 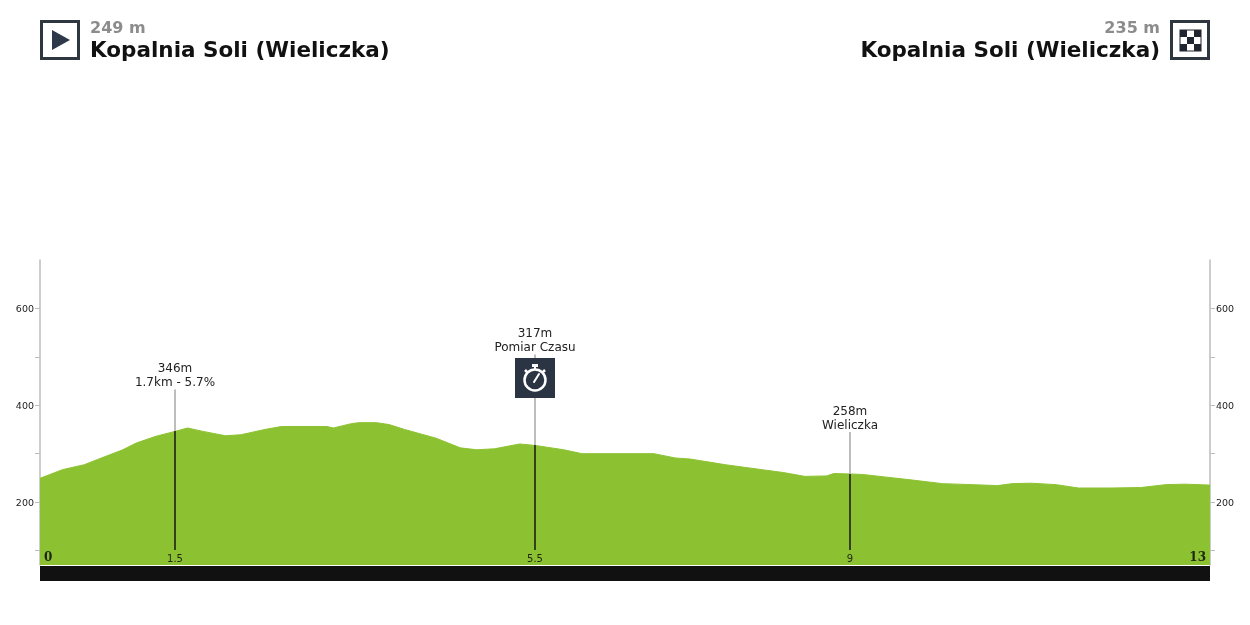 What do you see at coordinates (1225, 308) in the screenshot?
I see `y2-tick-label: 600` at bounding box center [1225, 308].